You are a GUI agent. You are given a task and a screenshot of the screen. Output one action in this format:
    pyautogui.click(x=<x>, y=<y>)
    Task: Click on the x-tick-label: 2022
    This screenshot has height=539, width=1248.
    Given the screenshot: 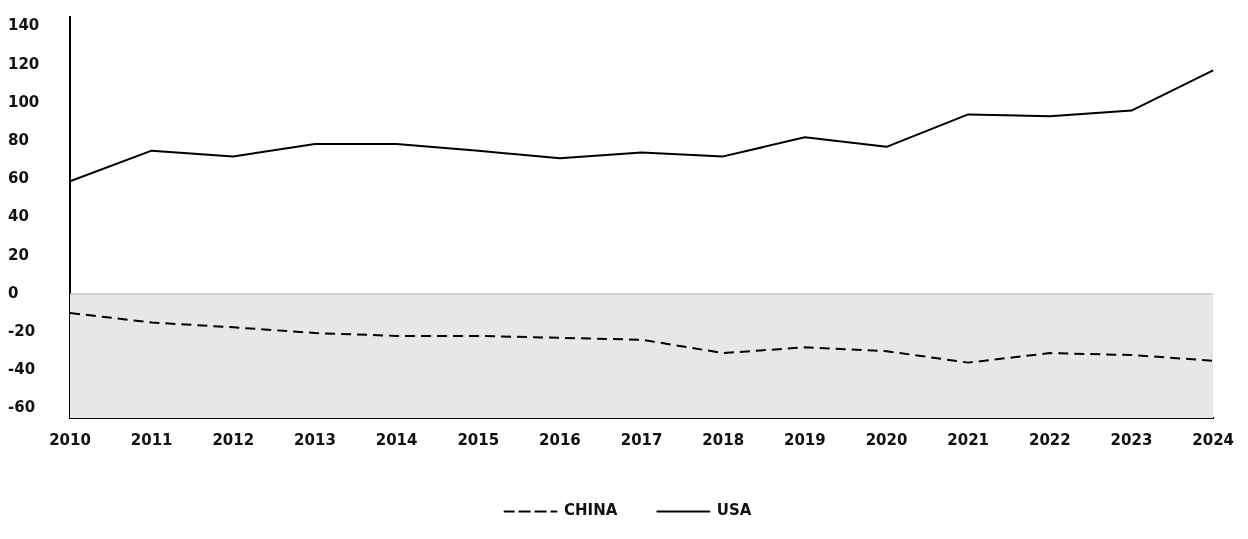 What is the action you would take?
    pyautogui.click(x=1049, y=439)
    